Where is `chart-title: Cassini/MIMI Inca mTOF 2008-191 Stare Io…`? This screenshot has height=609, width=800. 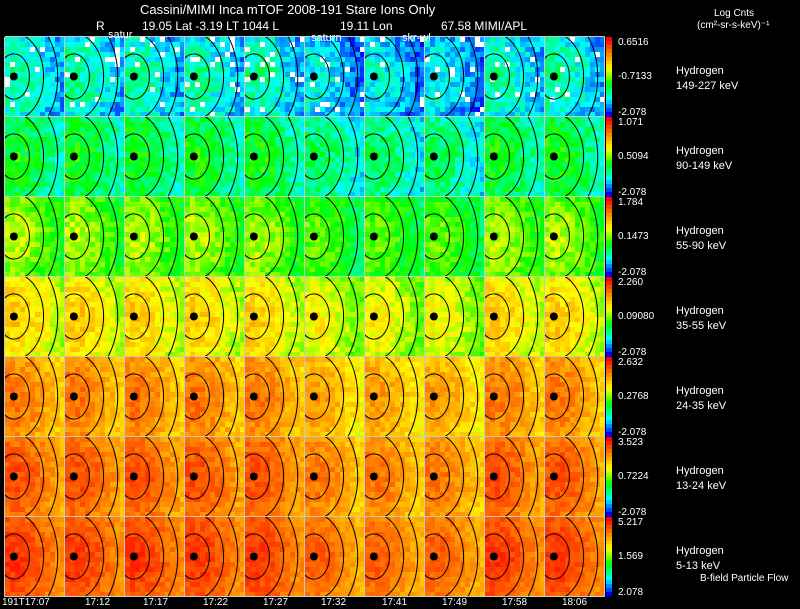
chart-title: Cassini/MIMI Inca mTOF 2008-191 Stare Io… is located at coordinates (288, 9).